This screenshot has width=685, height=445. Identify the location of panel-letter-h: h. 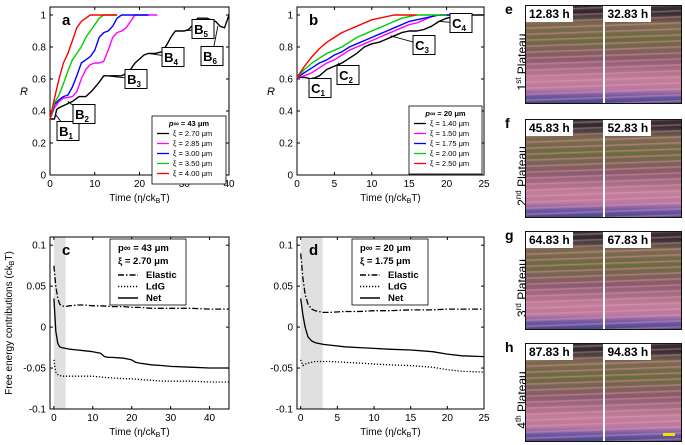
(509, 347).